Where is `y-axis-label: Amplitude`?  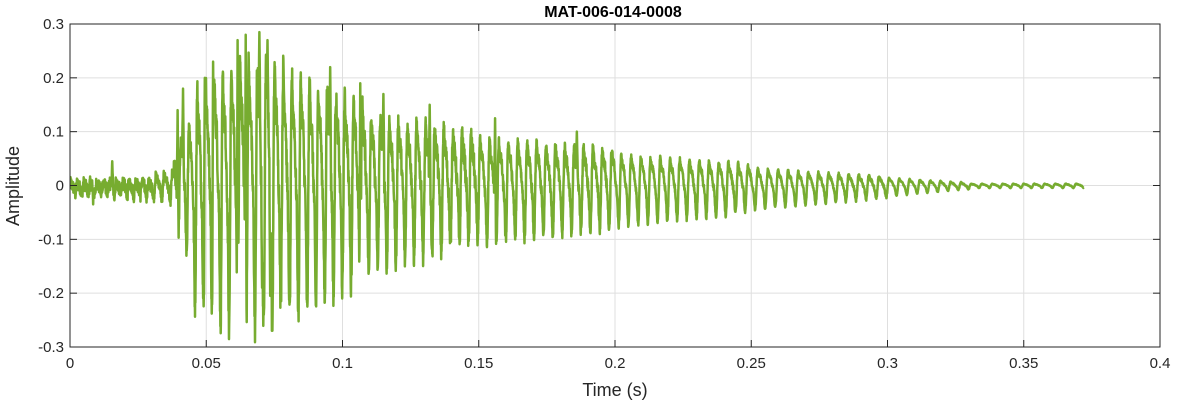
y-axis-label: Amplitude is located at coordinates (13, 186).